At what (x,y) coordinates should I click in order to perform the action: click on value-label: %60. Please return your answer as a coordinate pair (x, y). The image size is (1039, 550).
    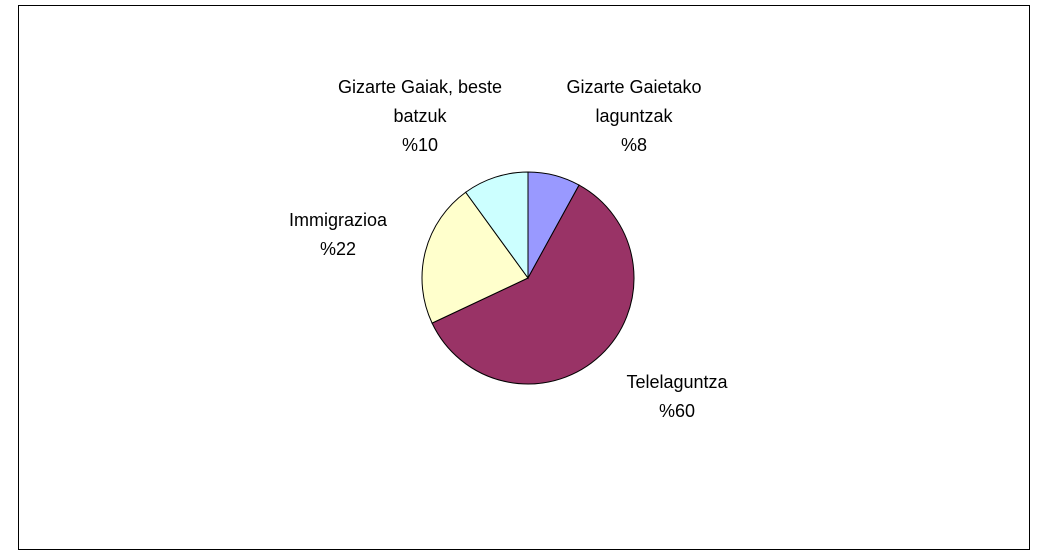
    Looking at the image, I should click on (677, 411).